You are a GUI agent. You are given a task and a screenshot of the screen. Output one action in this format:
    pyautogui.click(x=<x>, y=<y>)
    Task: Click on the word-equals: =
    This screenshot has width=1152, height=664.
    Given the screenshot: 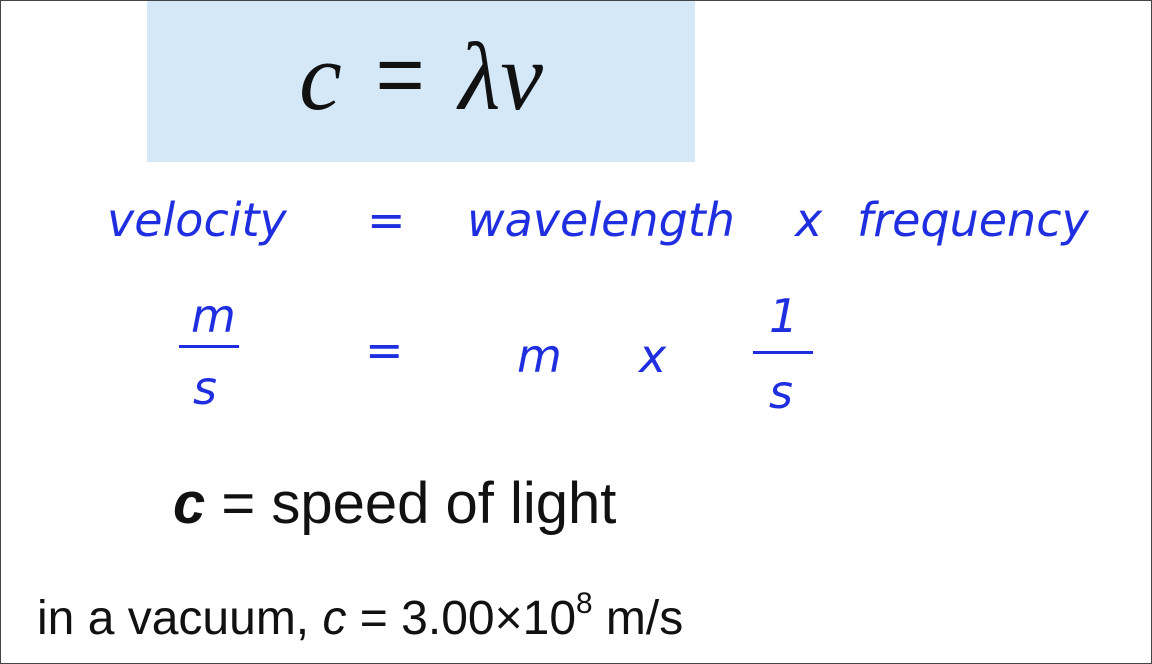 What is the action you would take?
    pyautogui.click(x=386, y=220)
    